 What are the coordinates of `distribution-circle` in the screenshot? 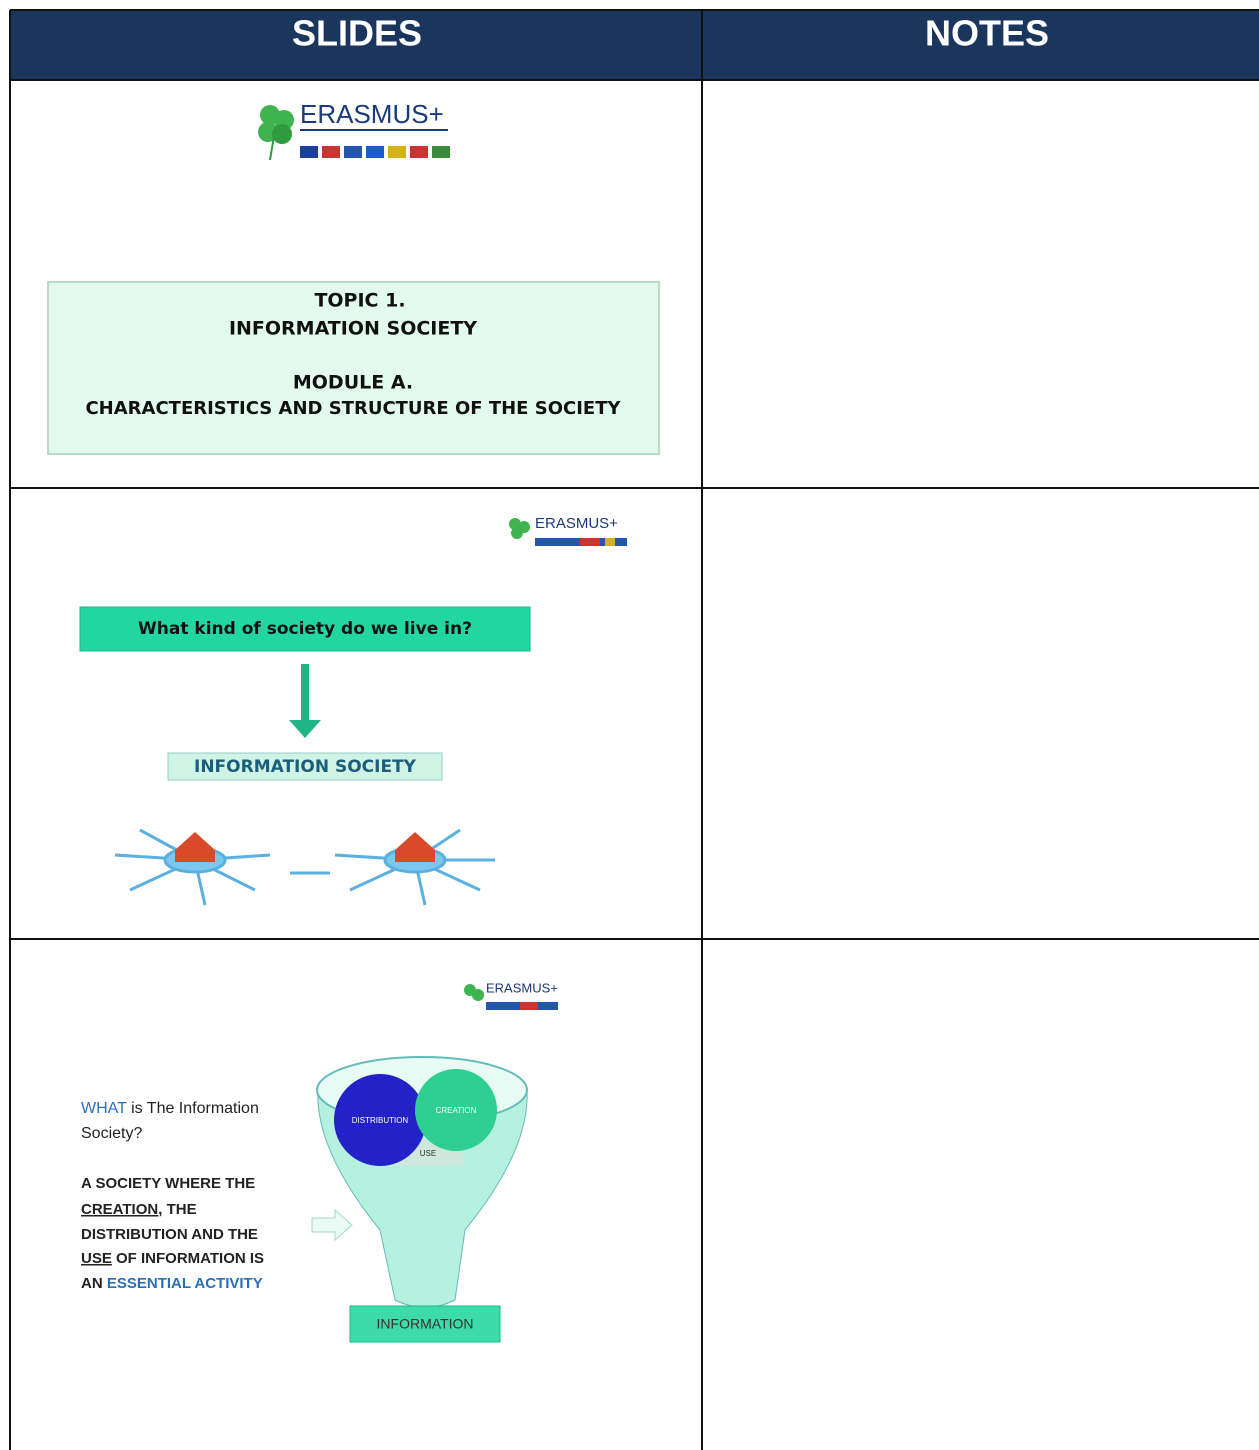 It's located at (380, 1120).